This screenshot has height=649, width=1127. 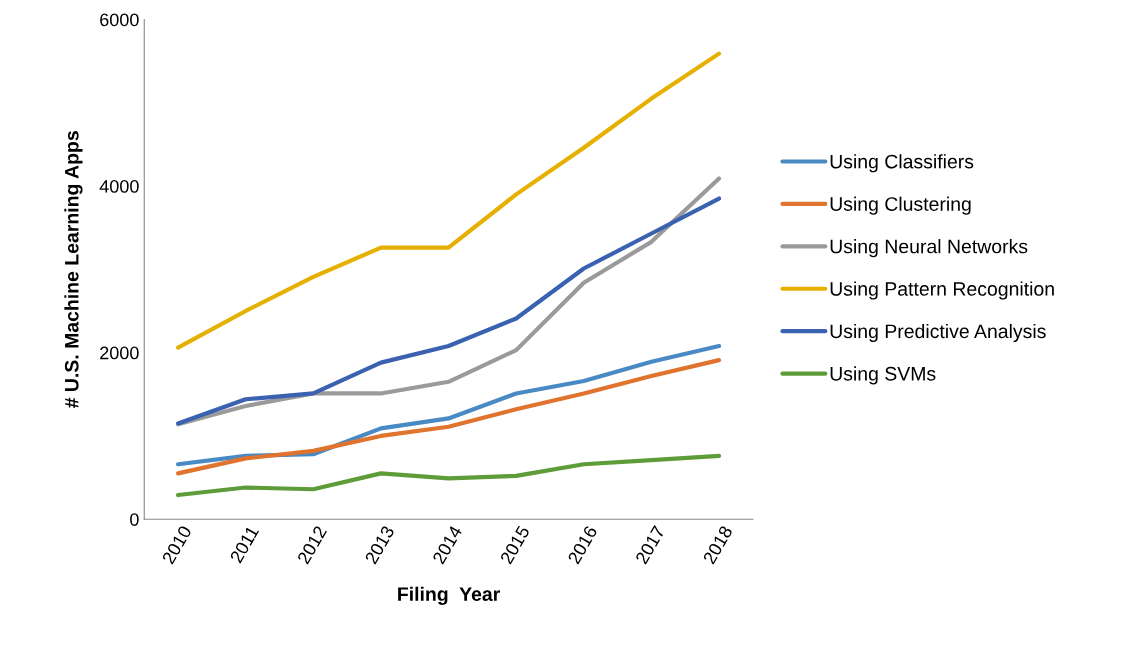 I want to click on y-tick-label: 0, so click(x=134, y=519).